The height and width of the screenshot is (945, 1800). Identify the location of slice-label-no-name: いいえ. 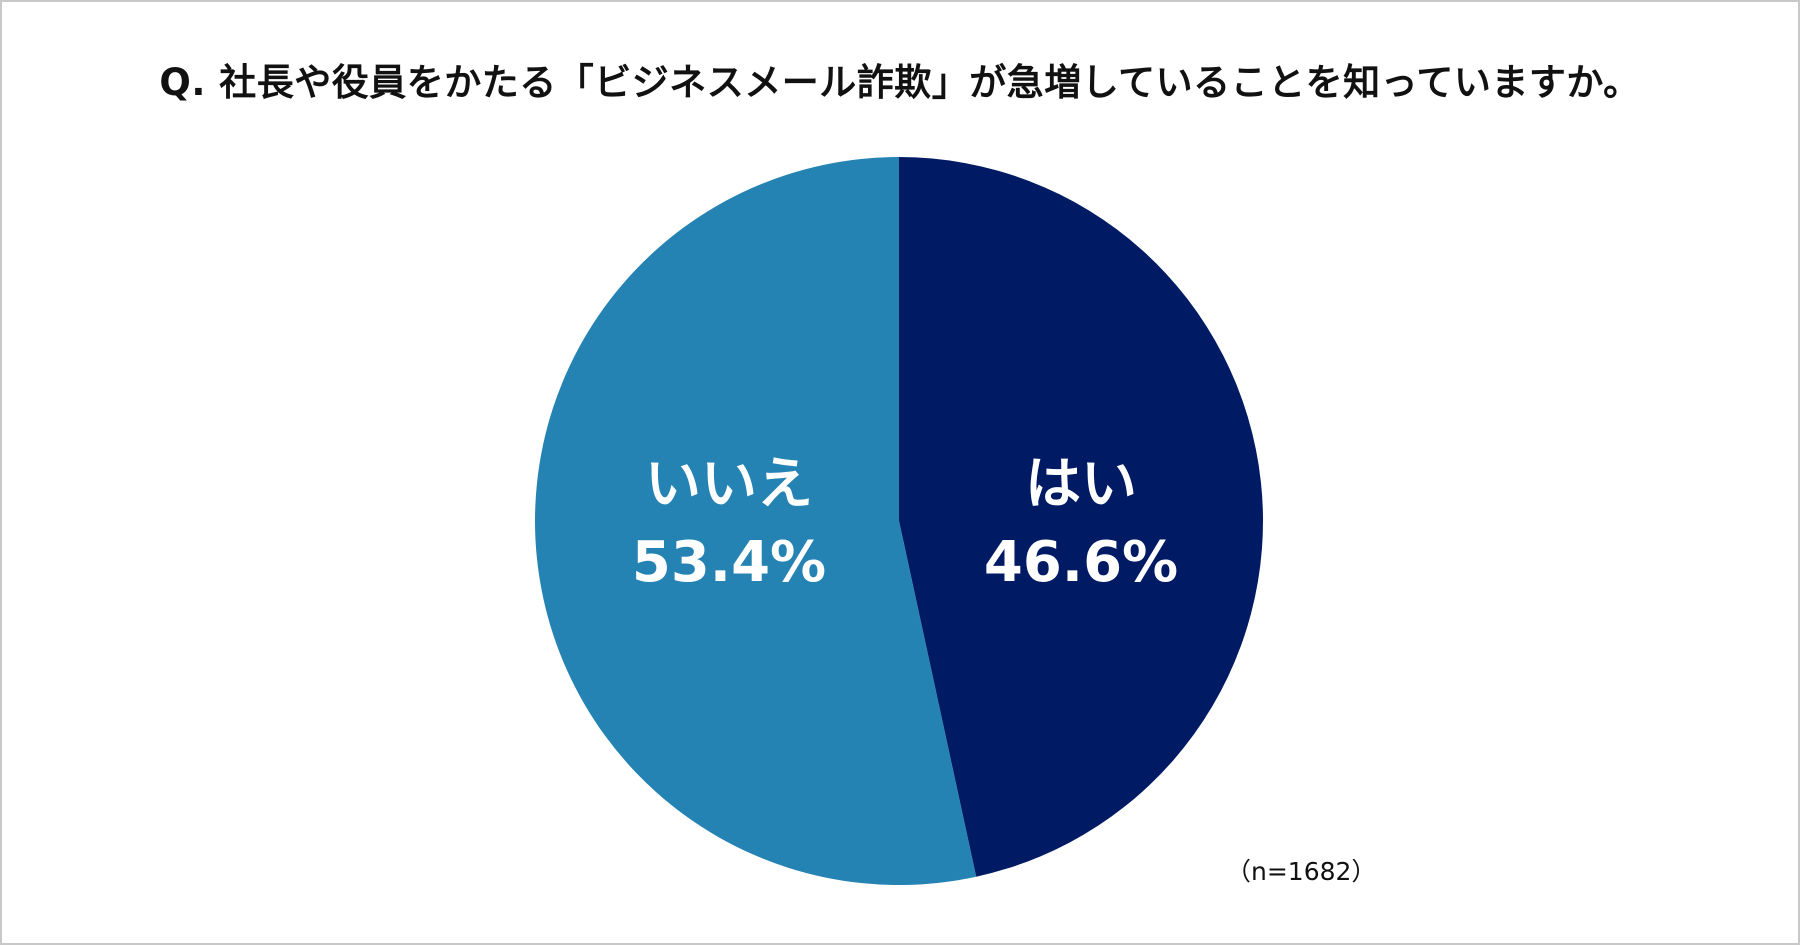
(729, 484).